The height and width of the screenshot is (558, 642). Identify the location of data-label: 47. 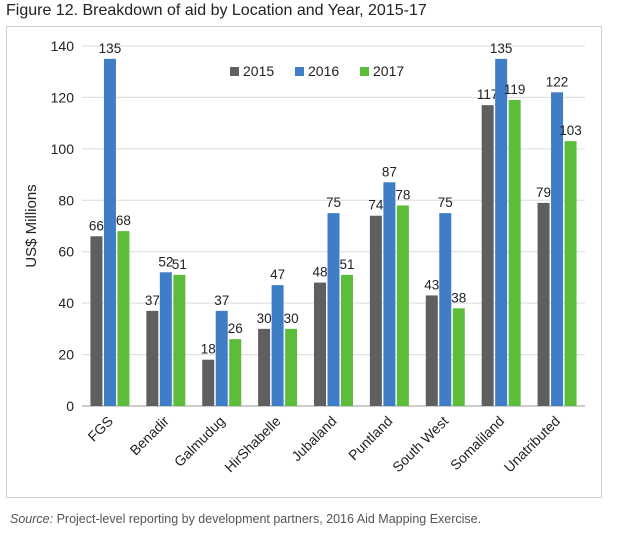
(277, 274).